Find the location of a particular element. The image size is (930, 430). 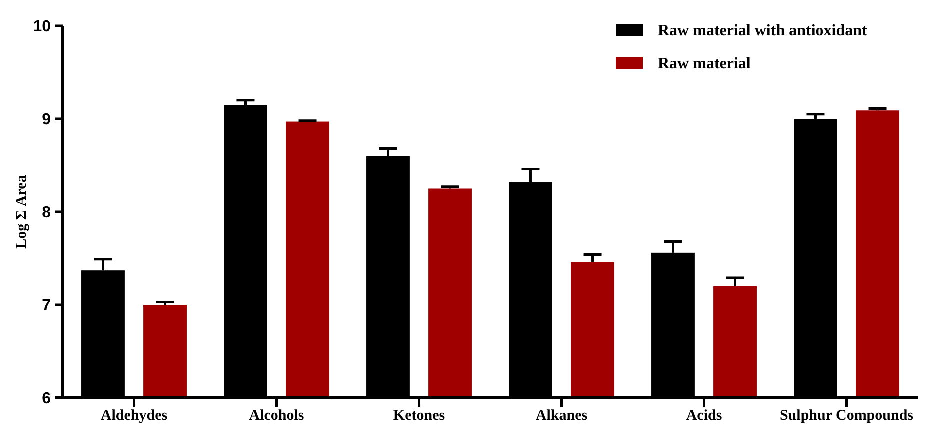

x-tick-label: Alcohols is located at coordinates (276, 416).